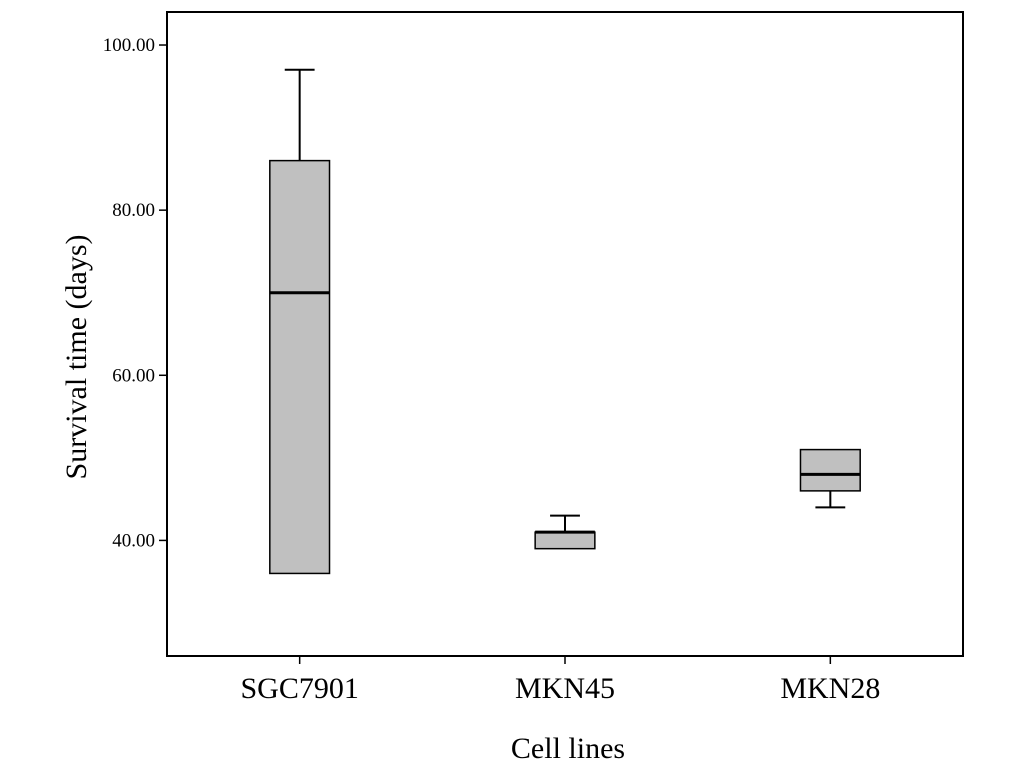 The height and width of the screenshot is (772, 1033). Describe the element at coordinates (129, 45) in the screenshot. I see `y-tick-label: 100.00` at that location.